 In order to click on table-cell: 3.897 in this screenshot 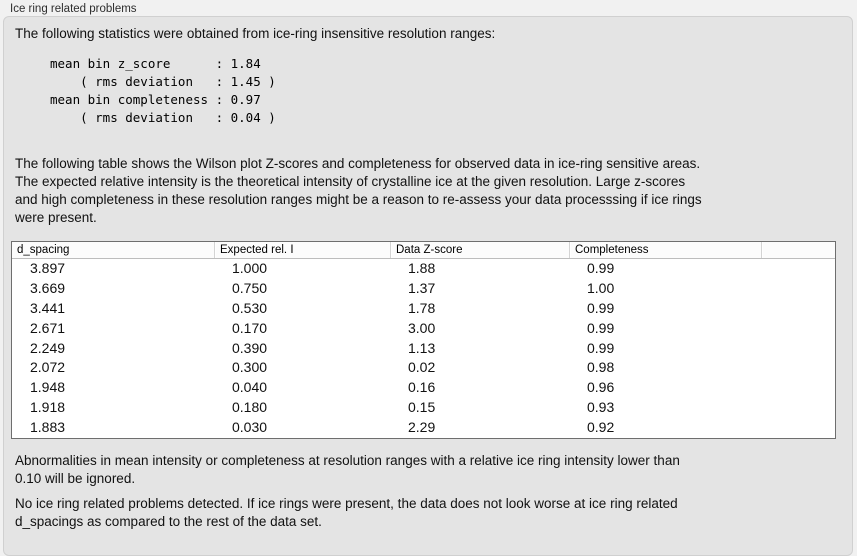, I will do `click(48, 268)`.